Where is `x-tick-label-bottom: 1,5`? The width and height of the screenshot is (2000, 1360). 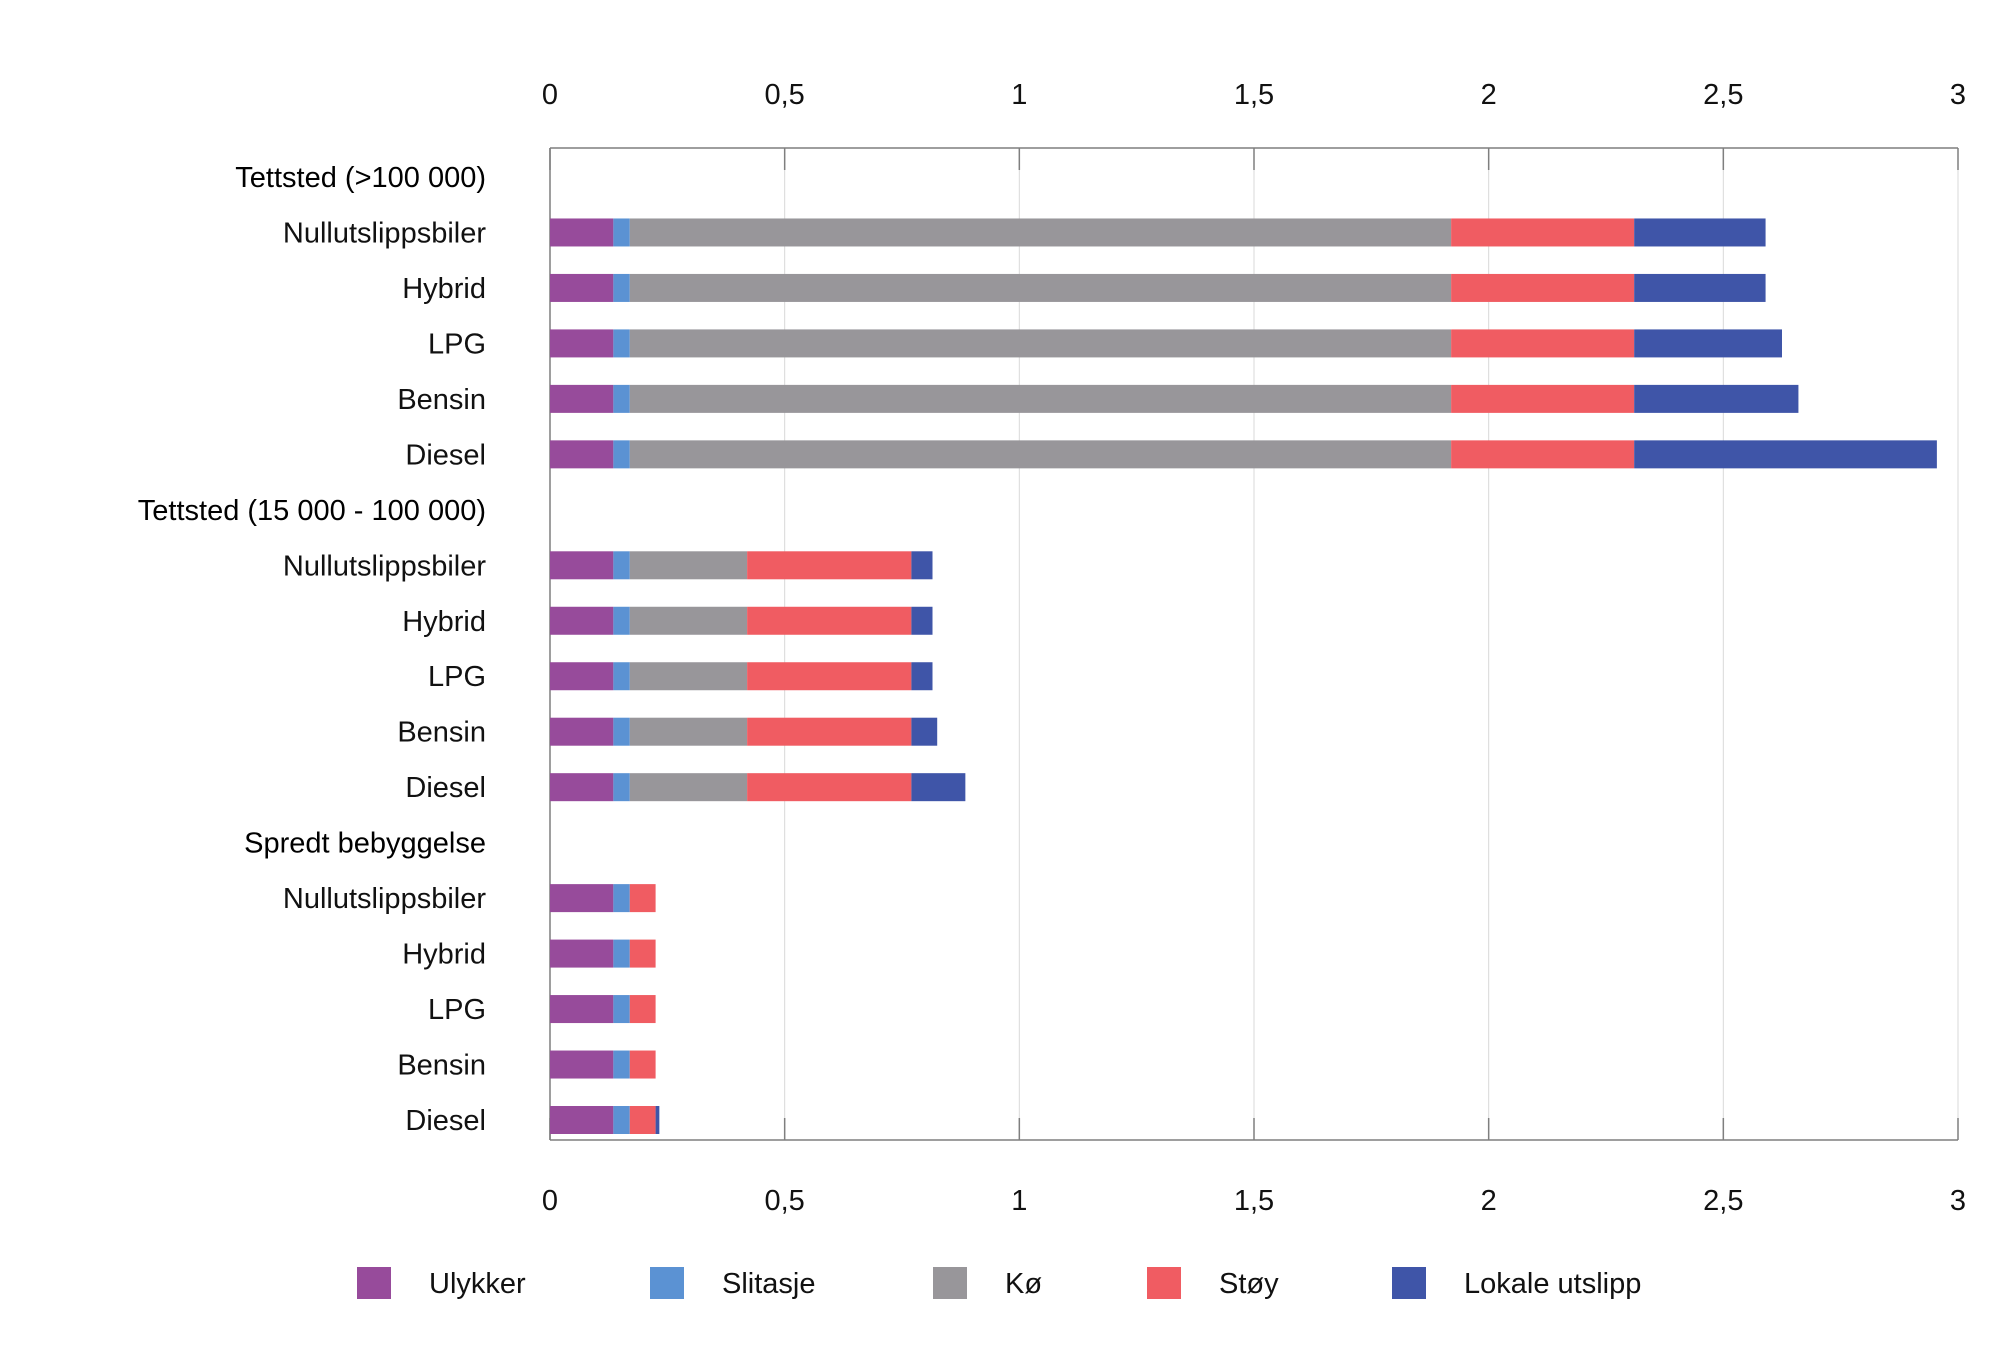
x-tick-label-bottom: 1,5 is located at coordinates (1254, 1201).